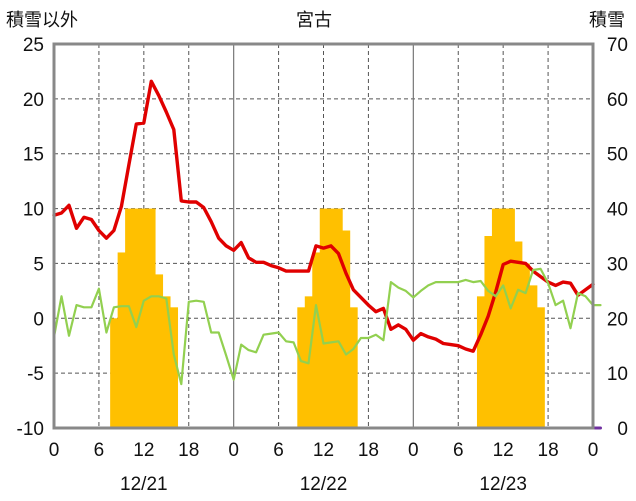 Image resolution: width=636 pixels, height=501 pixels. What do you see at coordinates (617, 100) in the screenshot?
I see `right-tick-label: 60` at bounding box center [617, 100].